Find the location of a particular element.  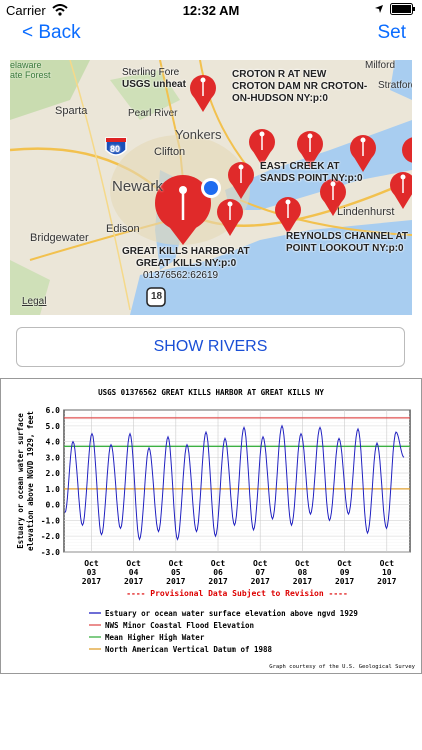

route-18-label: 18 is located at coordinates (157, 296).